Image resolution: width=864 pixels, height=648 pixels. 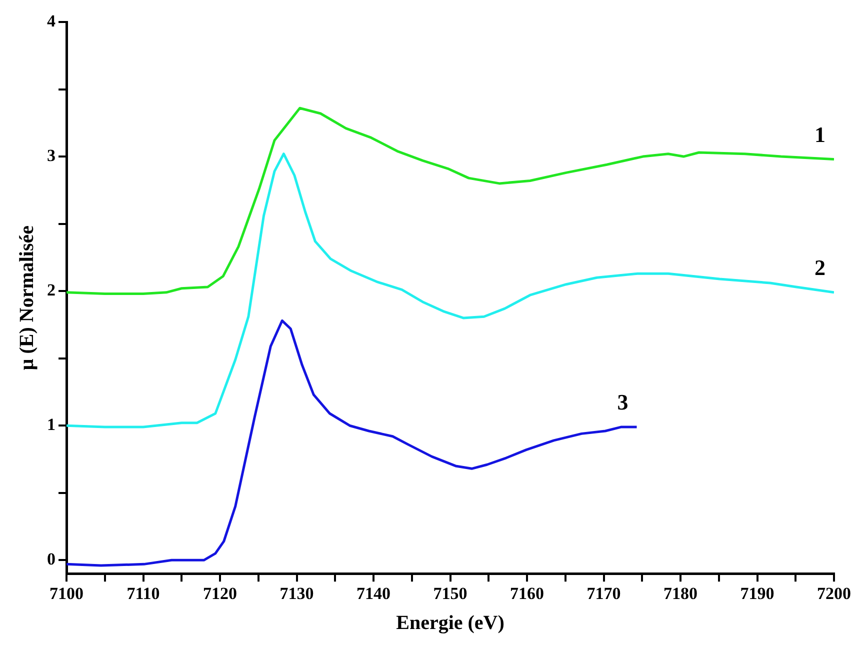 I want to click on y-tick-label: 4, so click(x=51, y=20).